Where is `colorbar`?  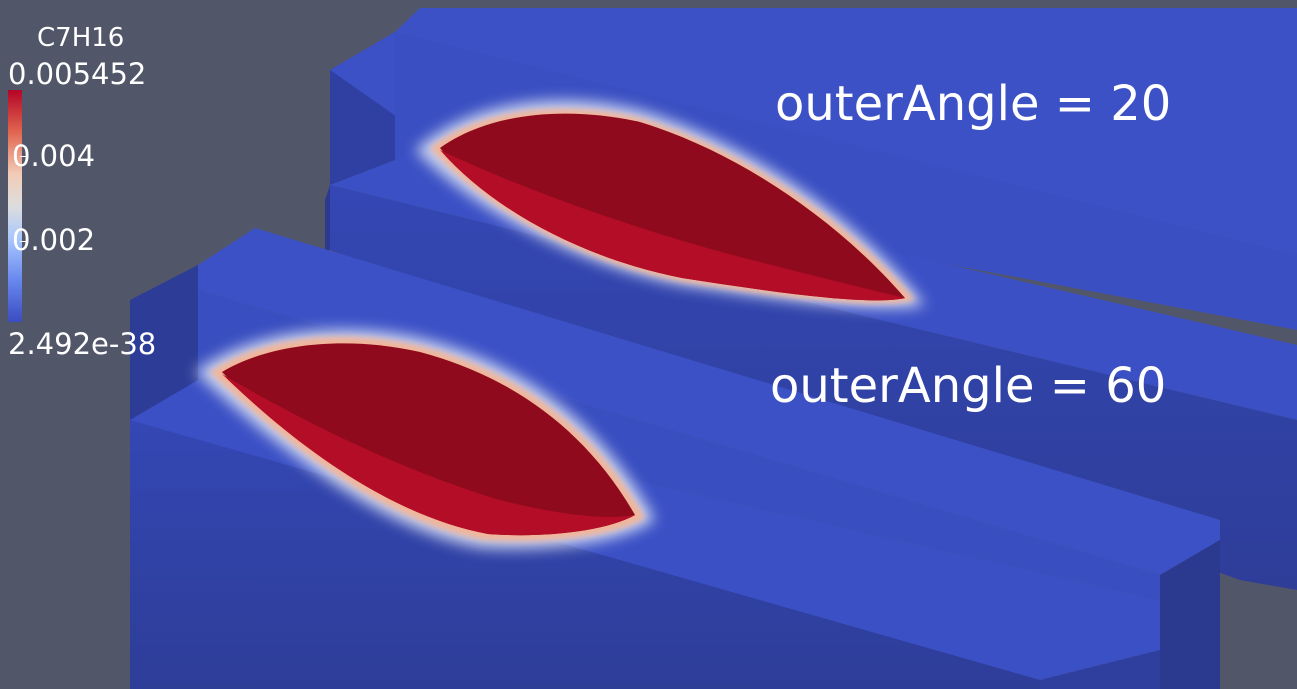 colorbar is located at coordinates (15, 206).